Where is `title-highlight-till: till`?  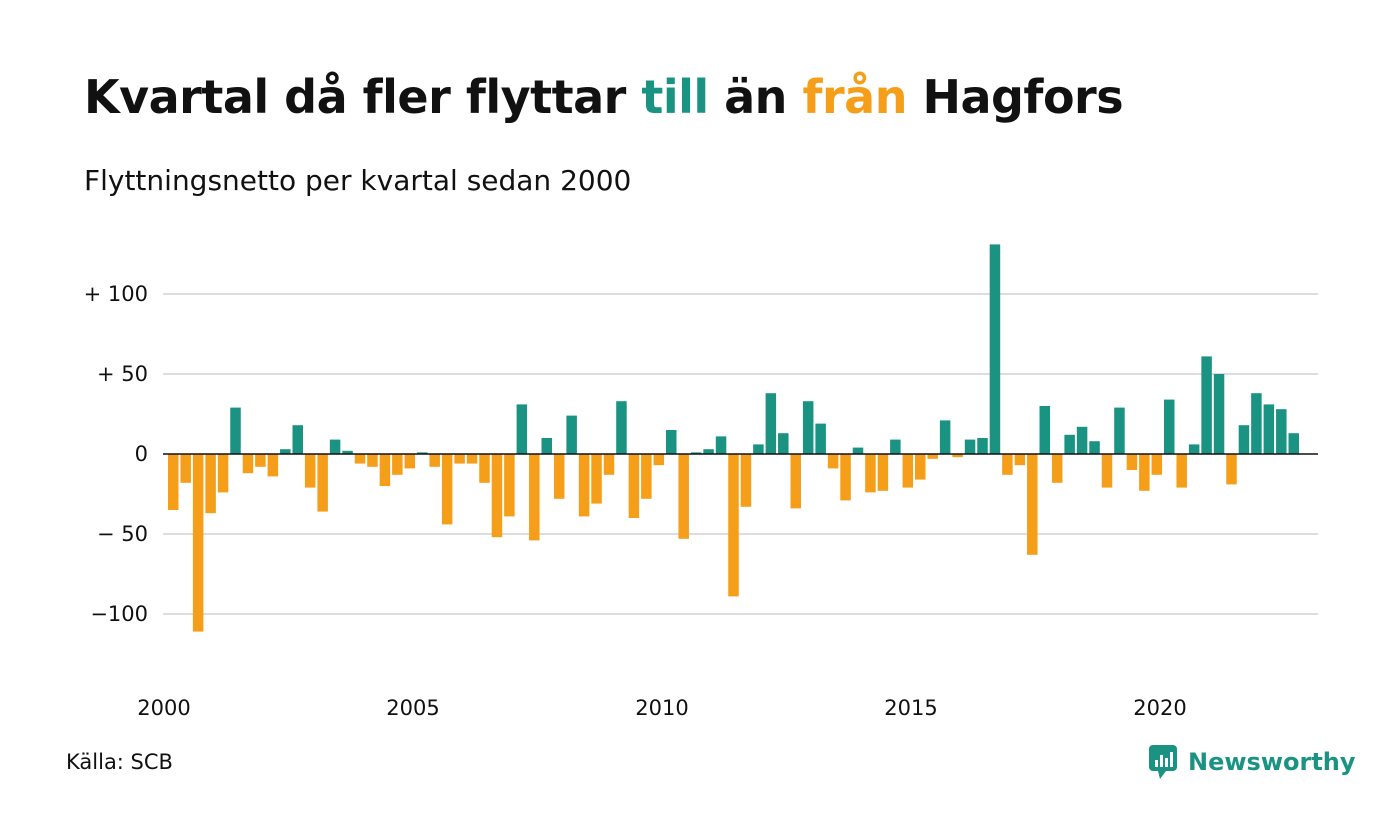 title-highlight-till: till is located at coordinates (675, 97).